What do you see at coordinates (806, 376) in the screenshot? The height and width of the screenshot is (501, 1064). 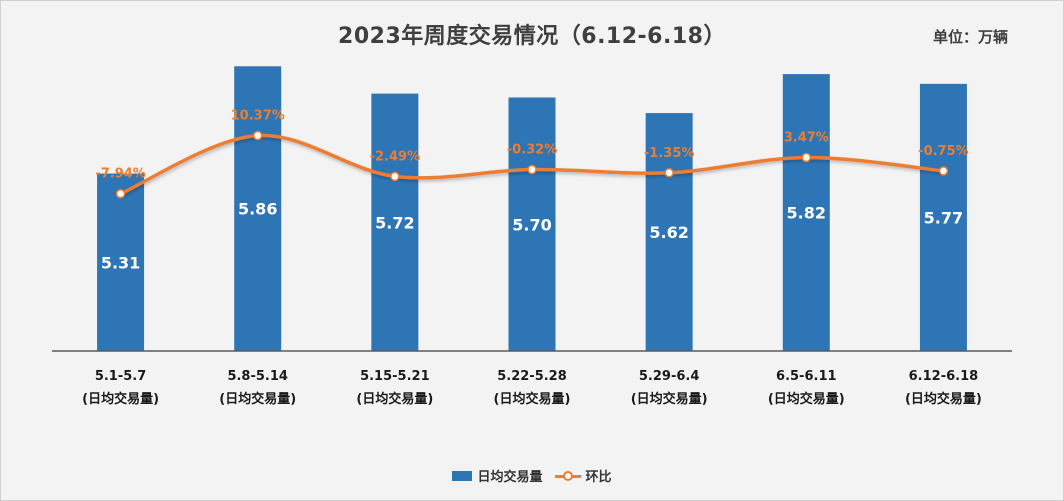 I see `x-tick-label: 6.5-6.11` at bounding box center [806, 376].